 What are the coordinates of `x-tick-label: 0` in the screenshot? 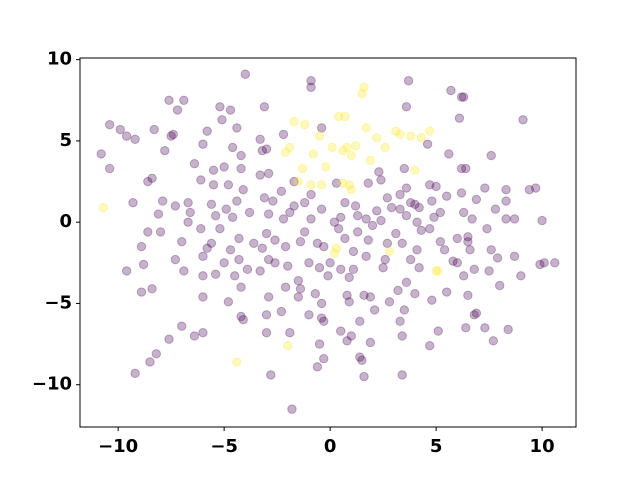 It's located at (330, 446).